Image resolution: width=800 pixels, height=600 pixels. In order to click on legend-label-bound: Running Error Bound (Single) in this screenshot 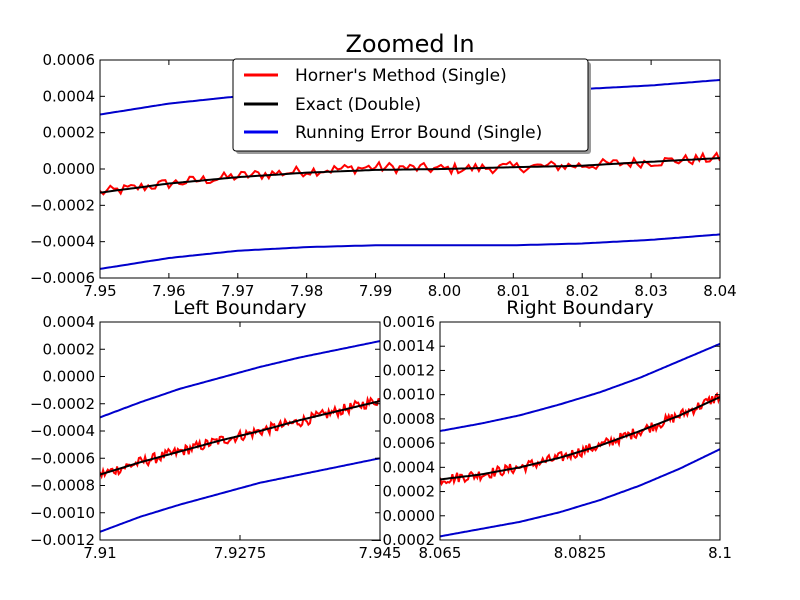, I will do `click(418, 133)`.